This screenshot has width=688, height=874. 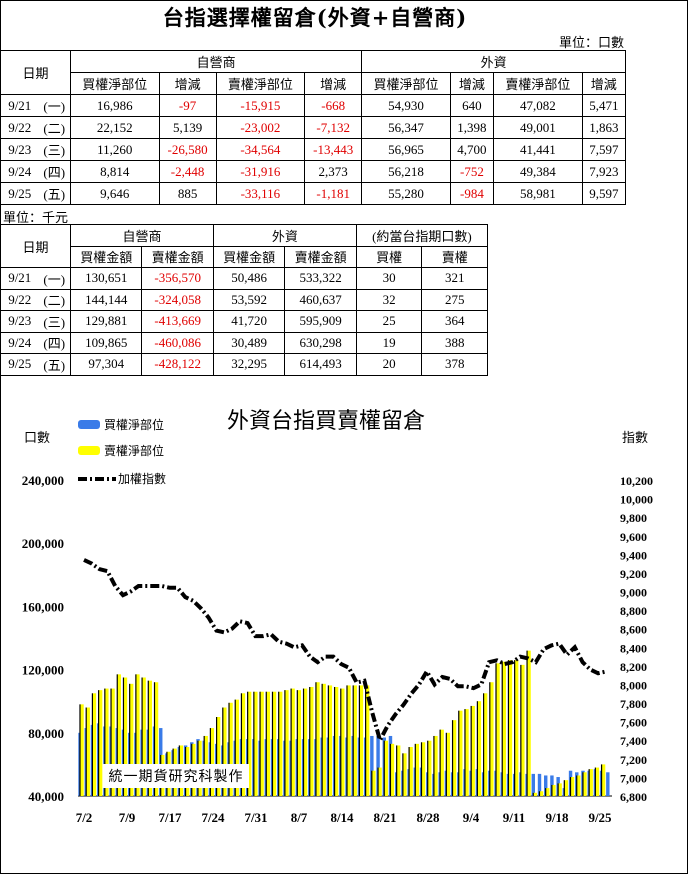 What do you see at coordinates (406, 105) in the screenshot?
I see `table-cell: 54,930` at bounding box center [406, 105].